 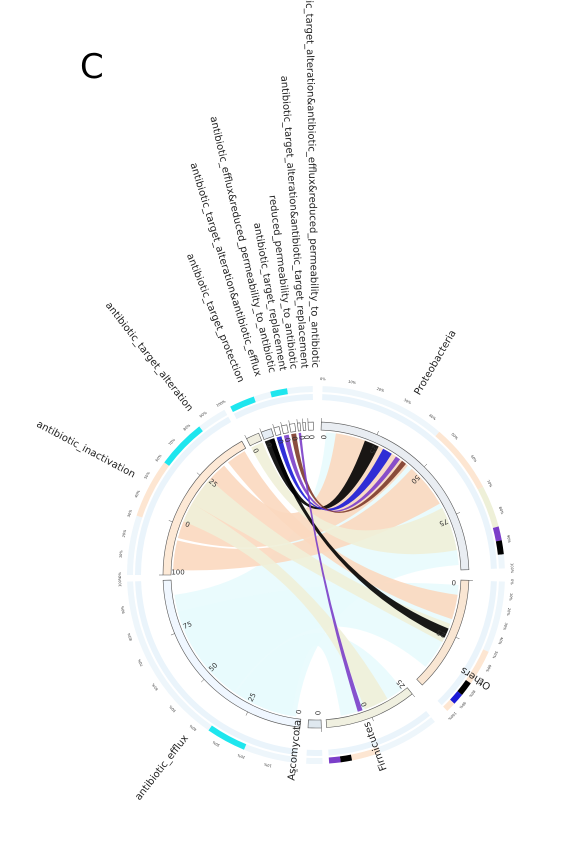 I want to click on sector-arc-others, so click(x=443, y=632).